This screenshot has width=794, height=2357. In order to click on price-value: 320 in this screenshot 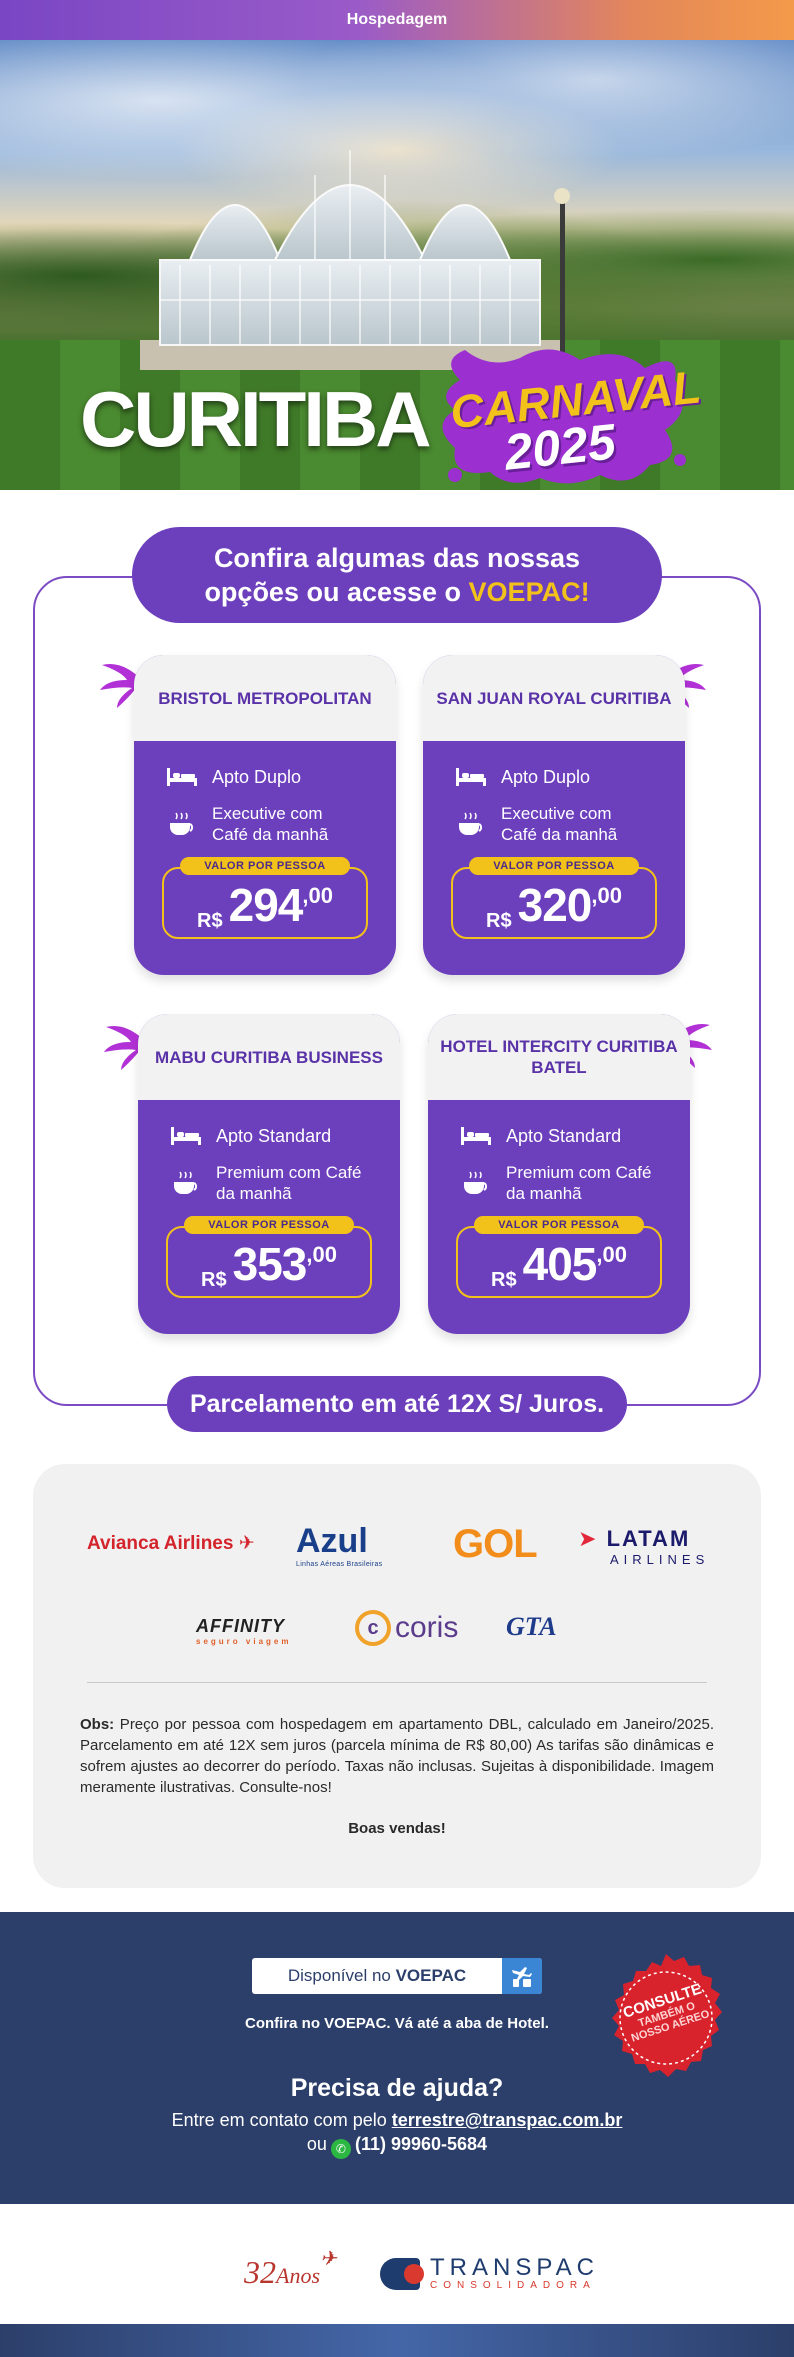, I will do `click(555, 905)`.